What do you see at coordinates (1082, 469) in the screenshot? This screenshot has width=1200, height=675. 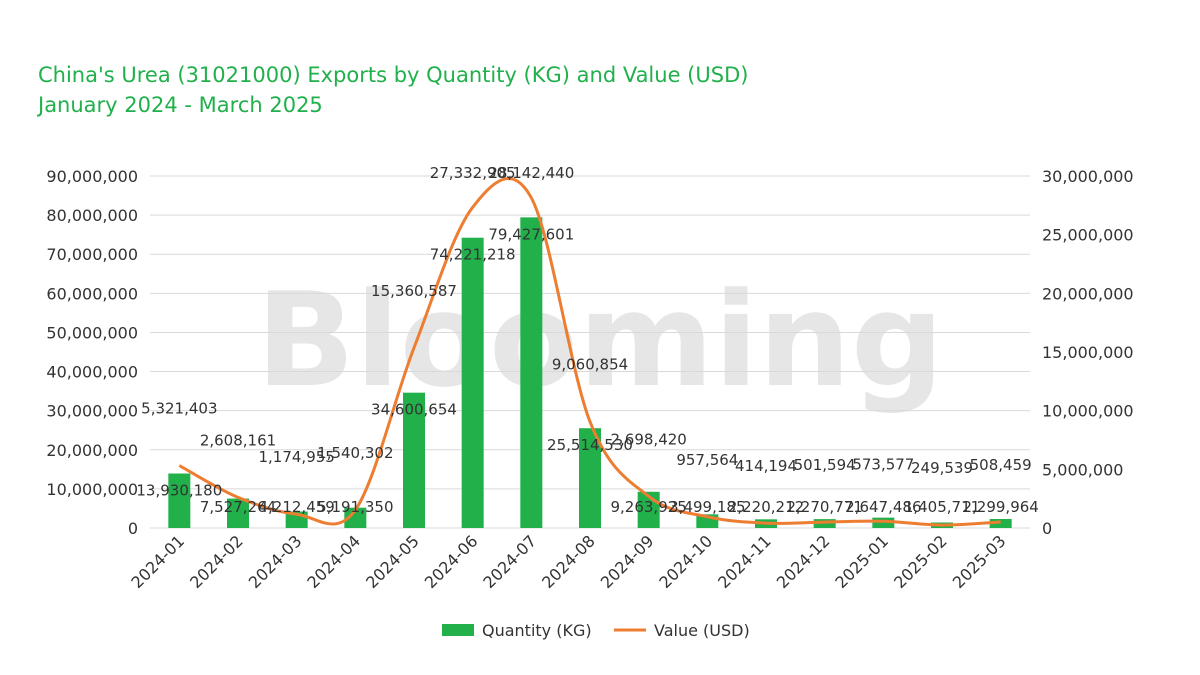 I see `y-right-tick-label: 5,000,000` at bounding box center [1082, 469].